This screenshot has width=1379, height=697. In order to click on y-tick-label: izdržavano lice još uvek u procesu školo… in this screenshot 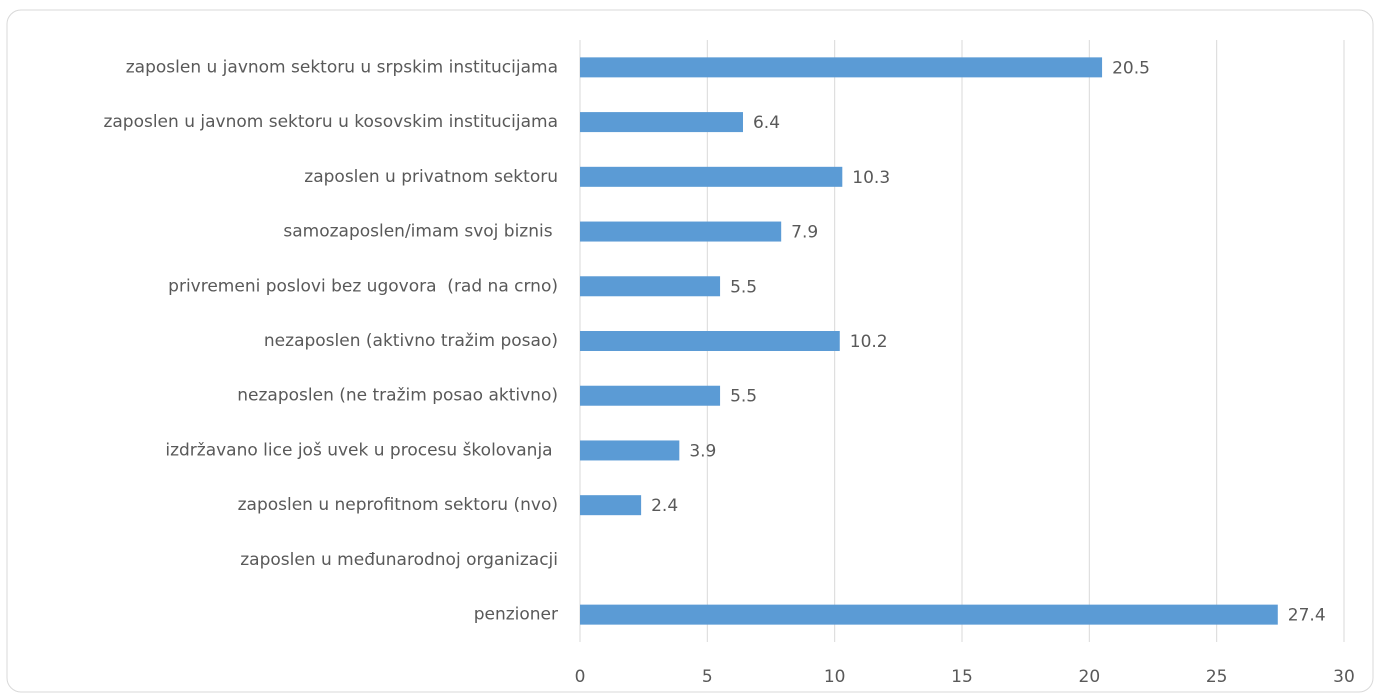, I will do `click(361, 450)`.